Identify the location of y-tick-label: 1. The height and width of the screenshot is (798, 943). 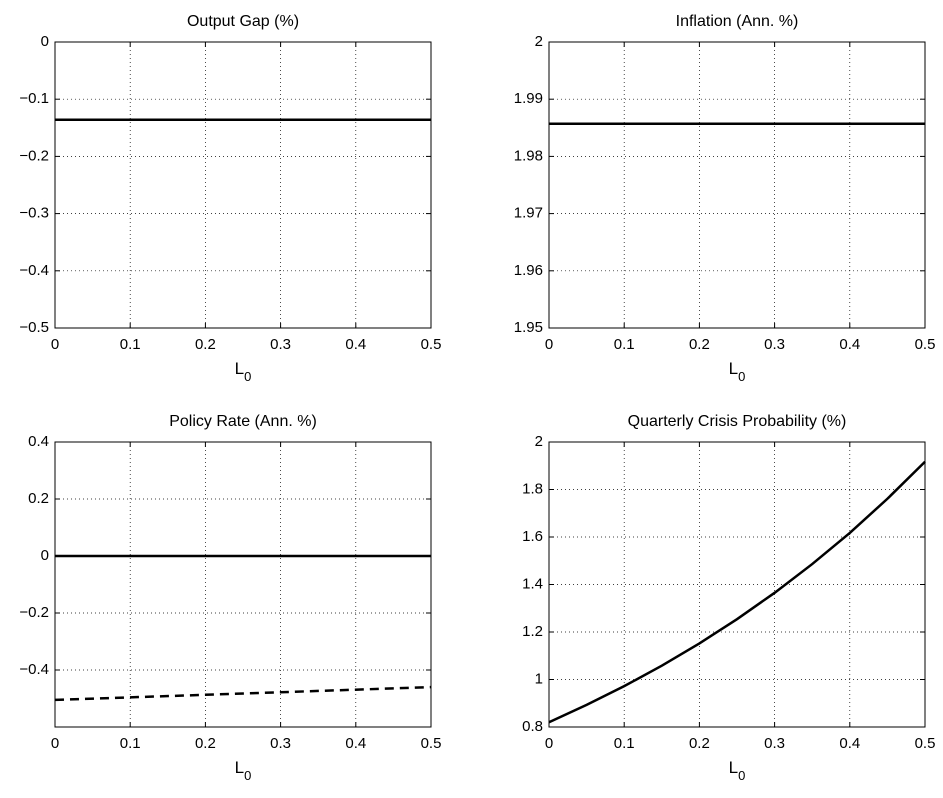
(539, 678).